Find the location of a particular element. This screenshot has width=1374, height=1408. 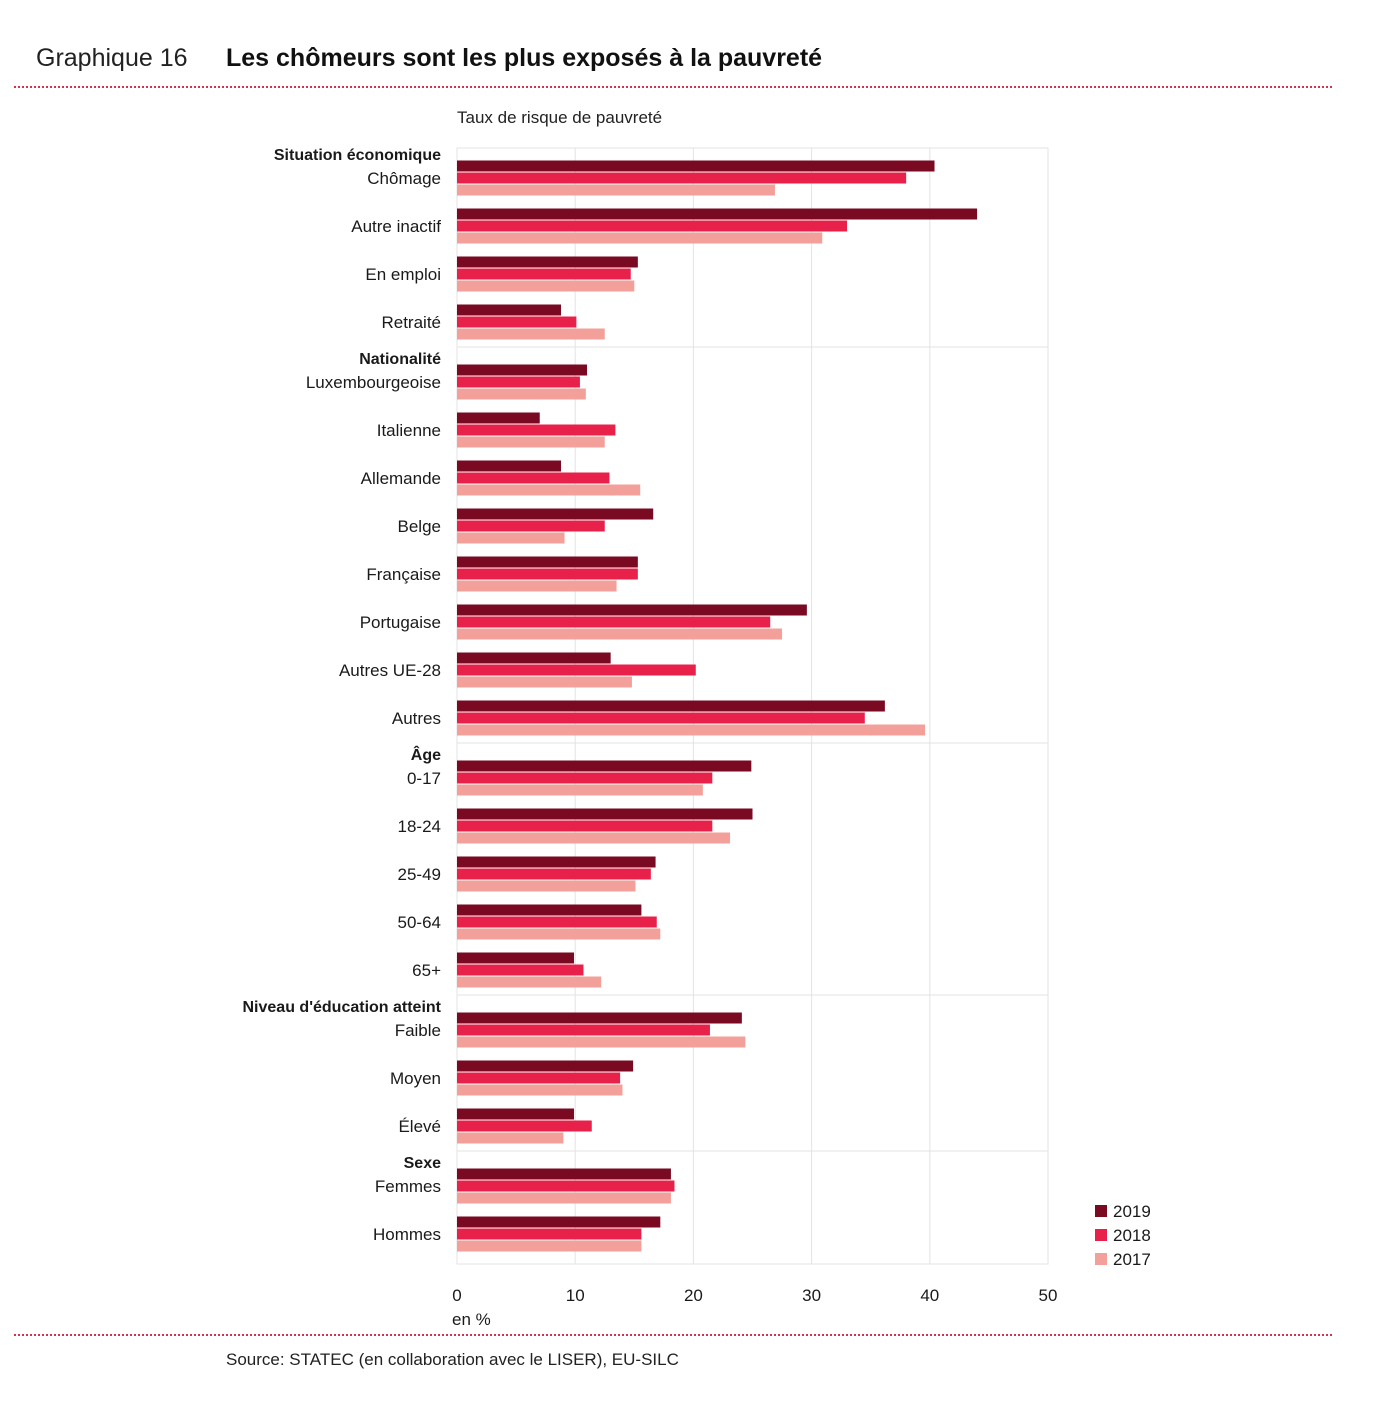

bar-18-24-2017 is located at coordinates (594, 838).